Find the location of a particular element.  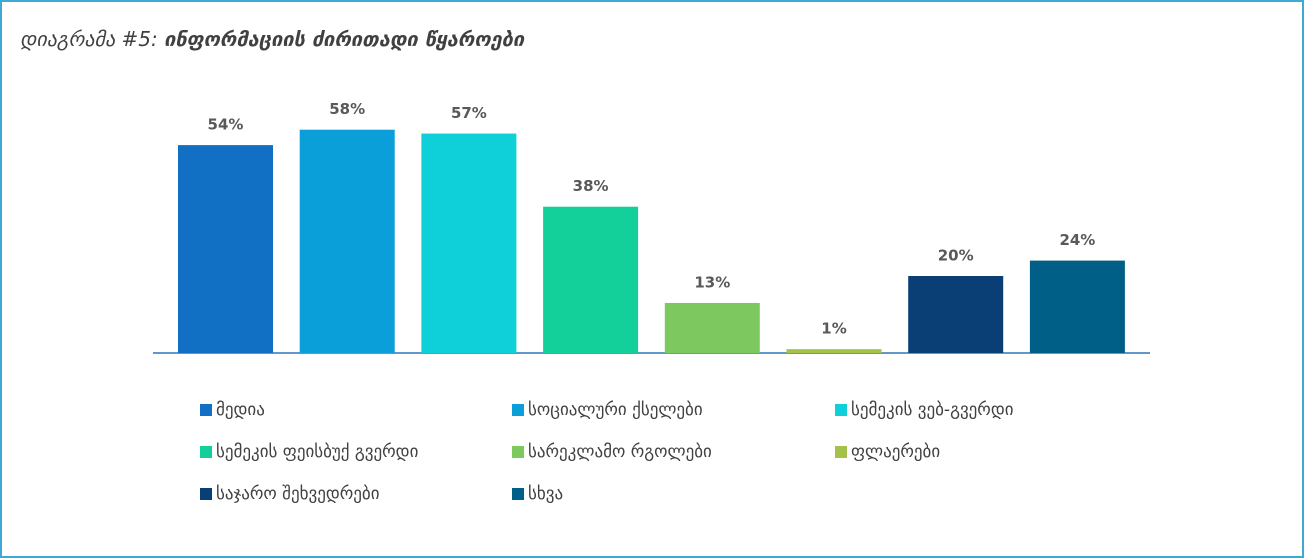

legend-label: სარეკლამო რგოლები is located at coordinates (620, 452).